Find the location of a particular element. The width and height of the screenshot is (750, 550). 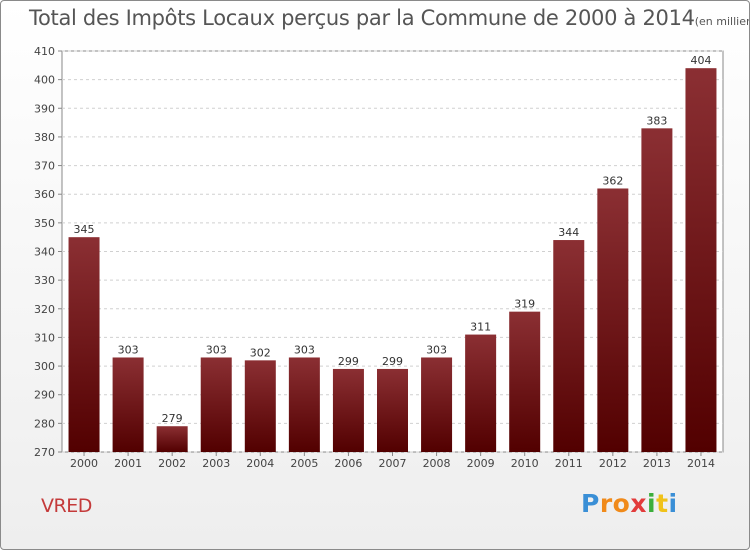

x-tick-label: 2011 is located at coordinates (569, 463).